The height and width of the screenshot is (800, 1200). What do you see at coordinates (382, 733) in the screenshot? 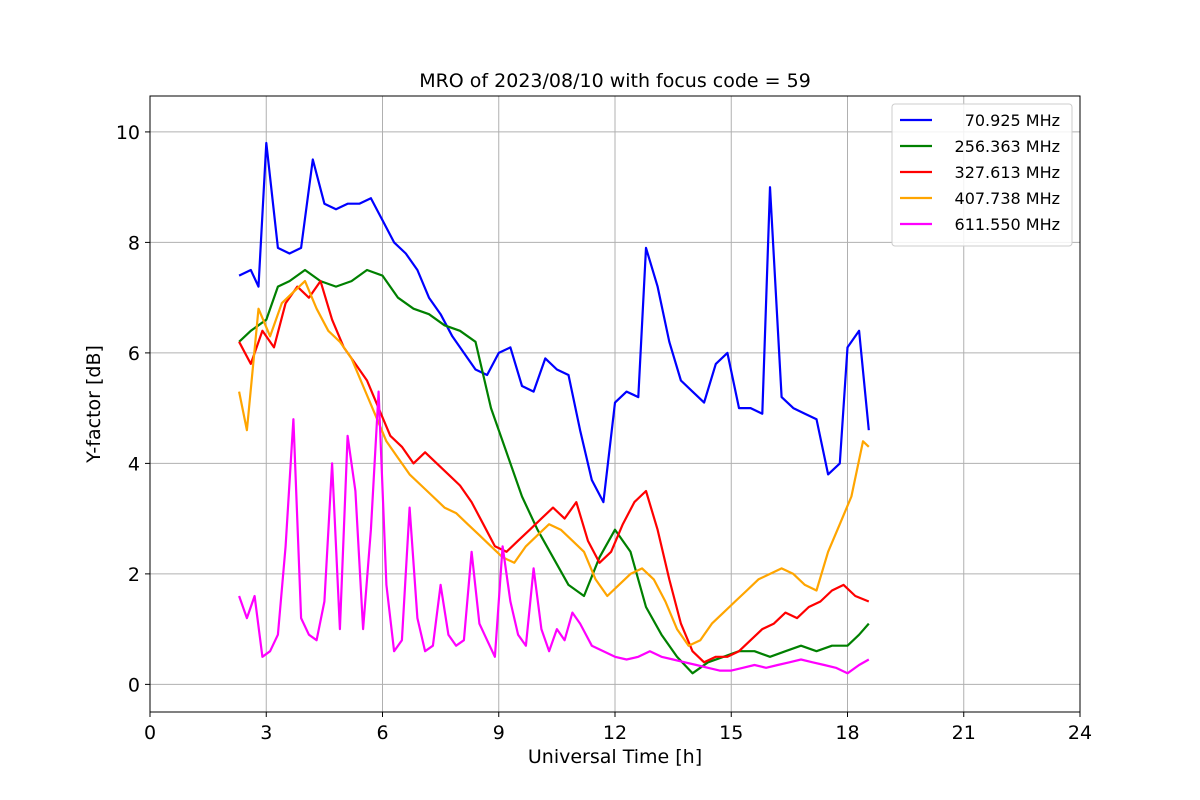
I see `x-tick-label: 6` at bounding box center [382, 733].